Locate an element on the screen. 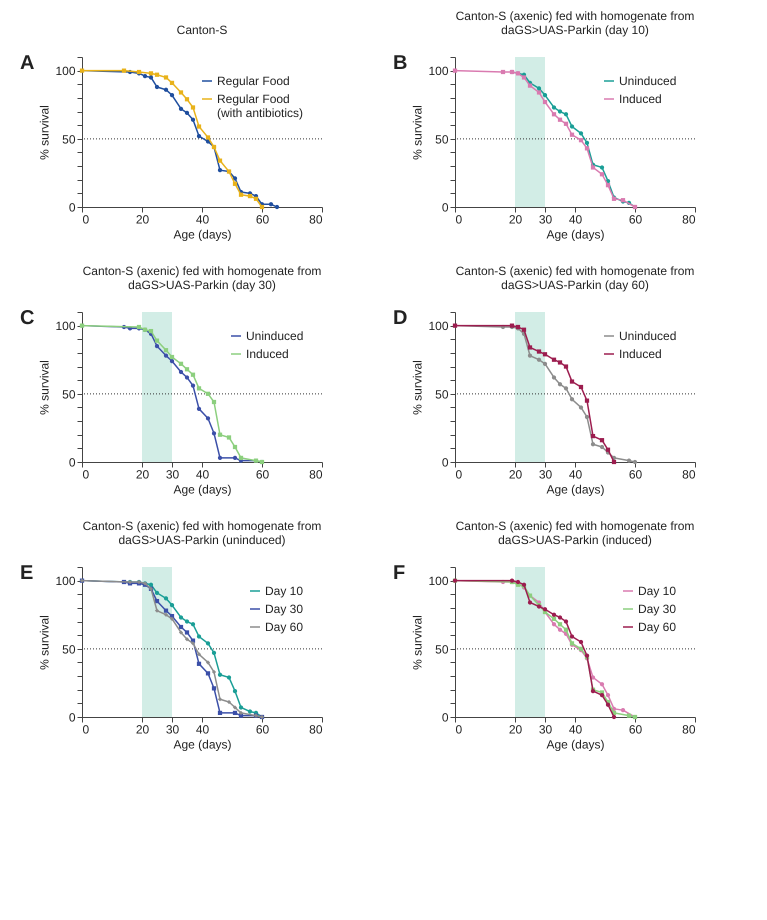 The height and width of the screenshot is (920, 767). text: D is located at coordinates (400, 318).